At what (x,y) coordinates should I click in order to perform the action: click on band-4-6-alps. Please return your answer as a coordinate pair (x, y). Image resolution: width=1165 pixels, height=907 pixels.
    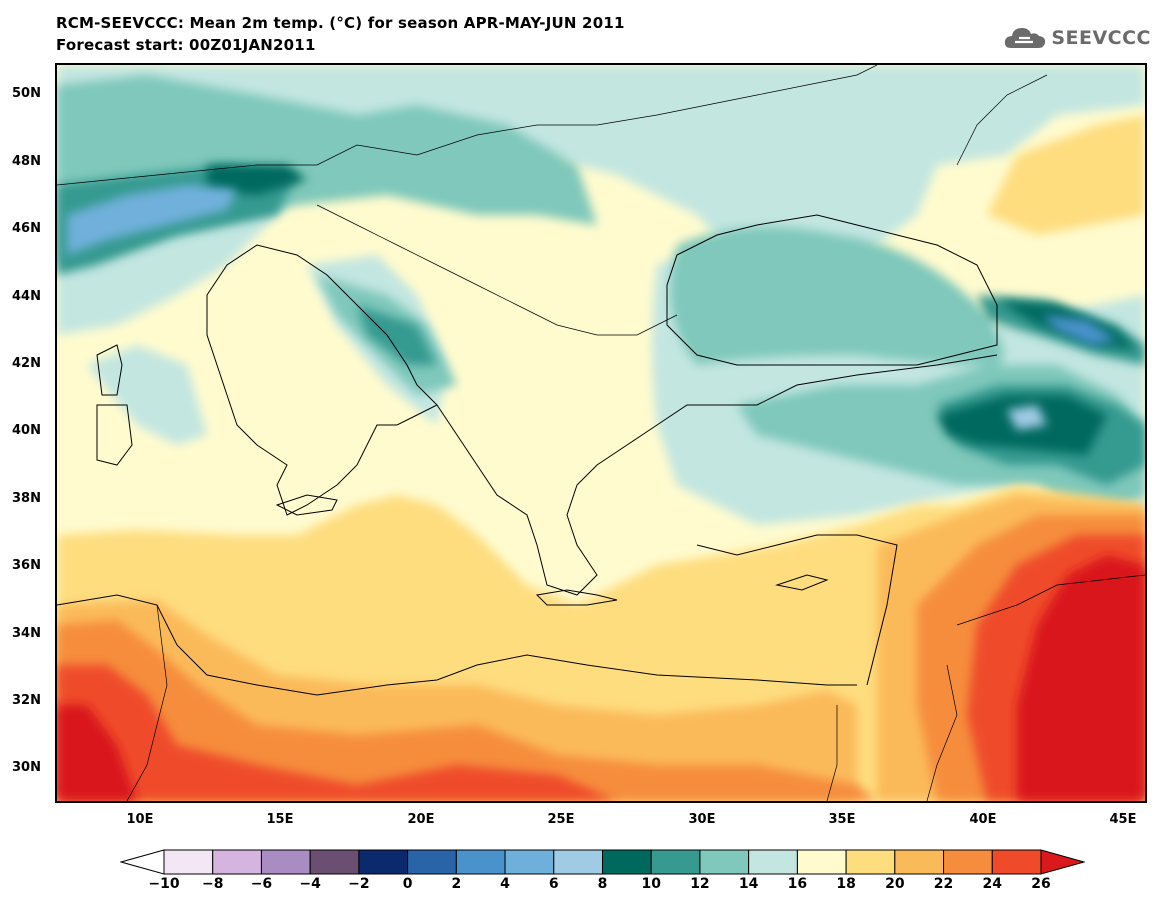
    Looking at the image, I should click on (152, 220).